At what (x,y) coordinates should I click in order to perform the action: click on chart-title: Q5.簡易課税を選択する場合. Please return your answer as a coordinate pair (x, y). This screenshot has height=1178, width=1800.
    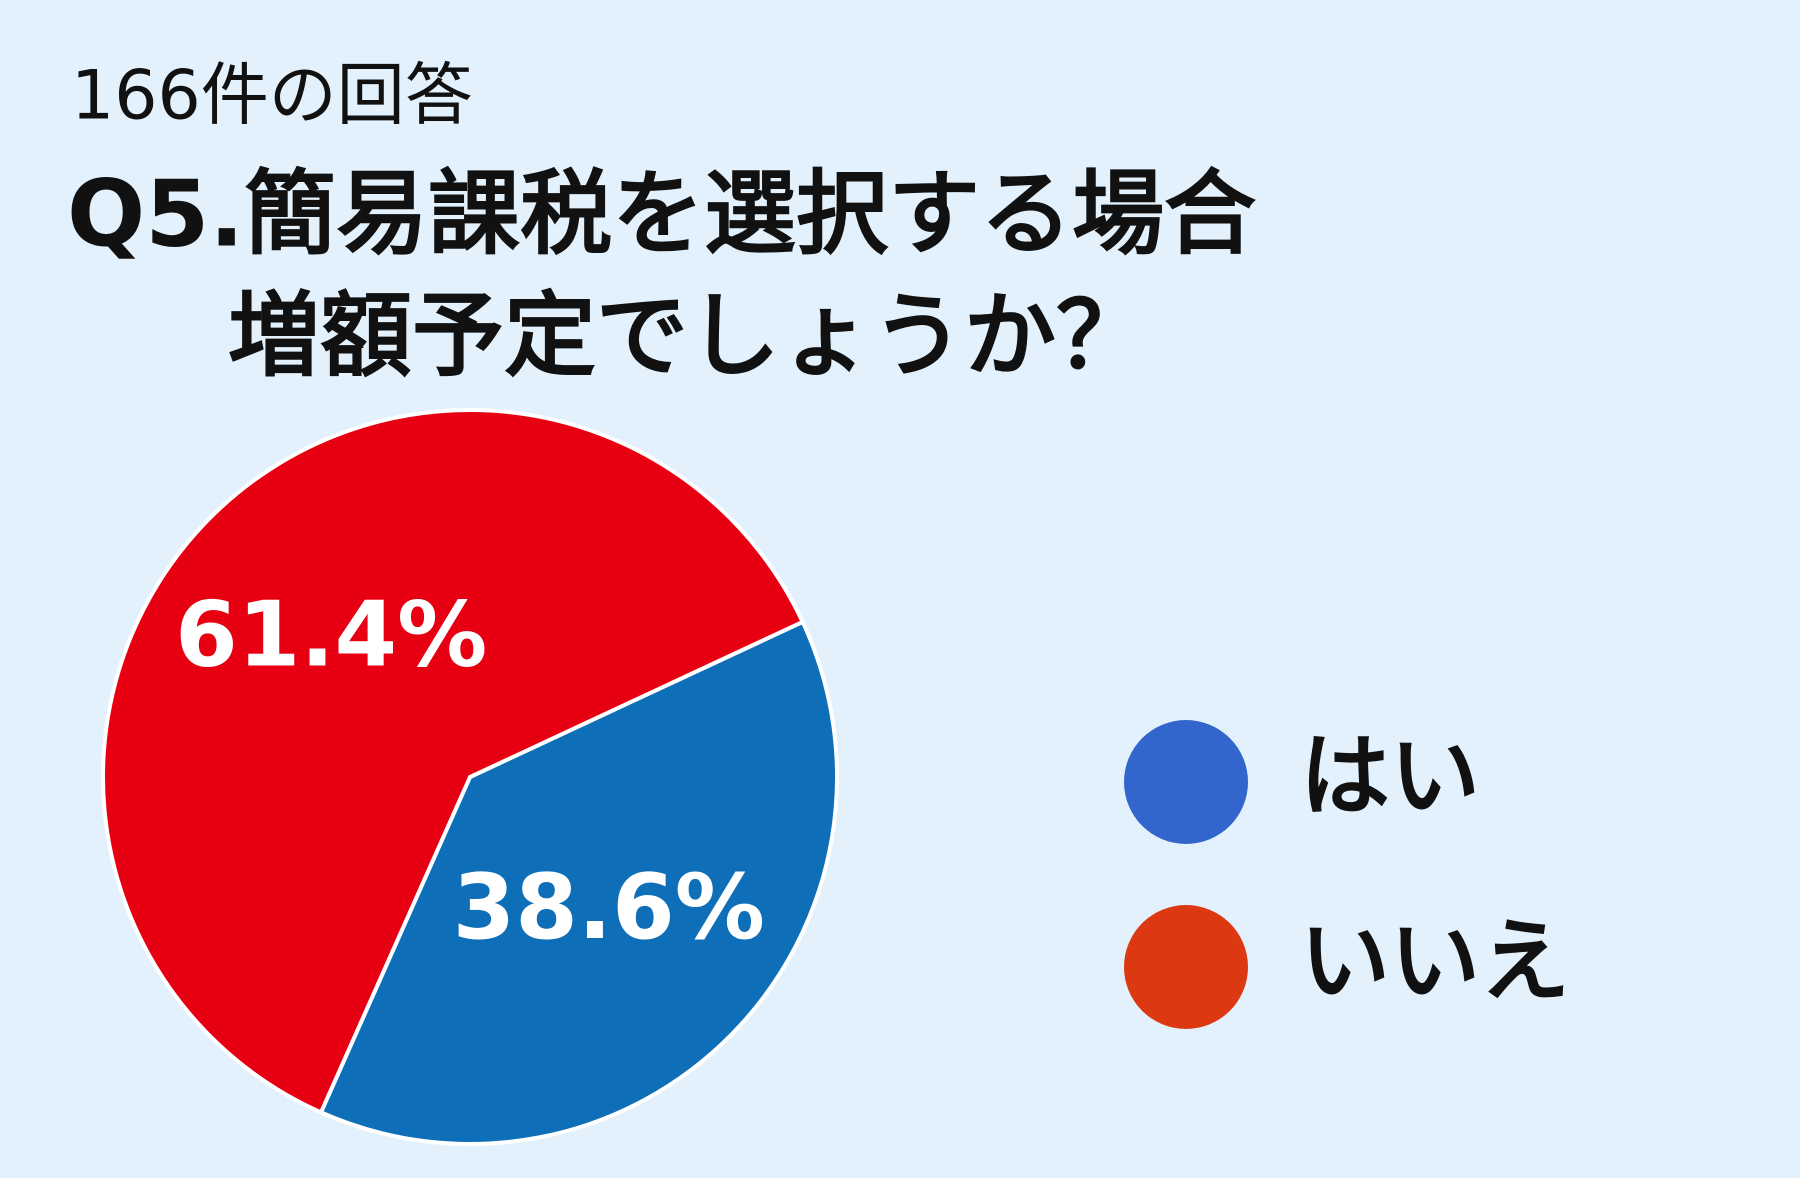
    Looking at the image, I should click on (661, 213).